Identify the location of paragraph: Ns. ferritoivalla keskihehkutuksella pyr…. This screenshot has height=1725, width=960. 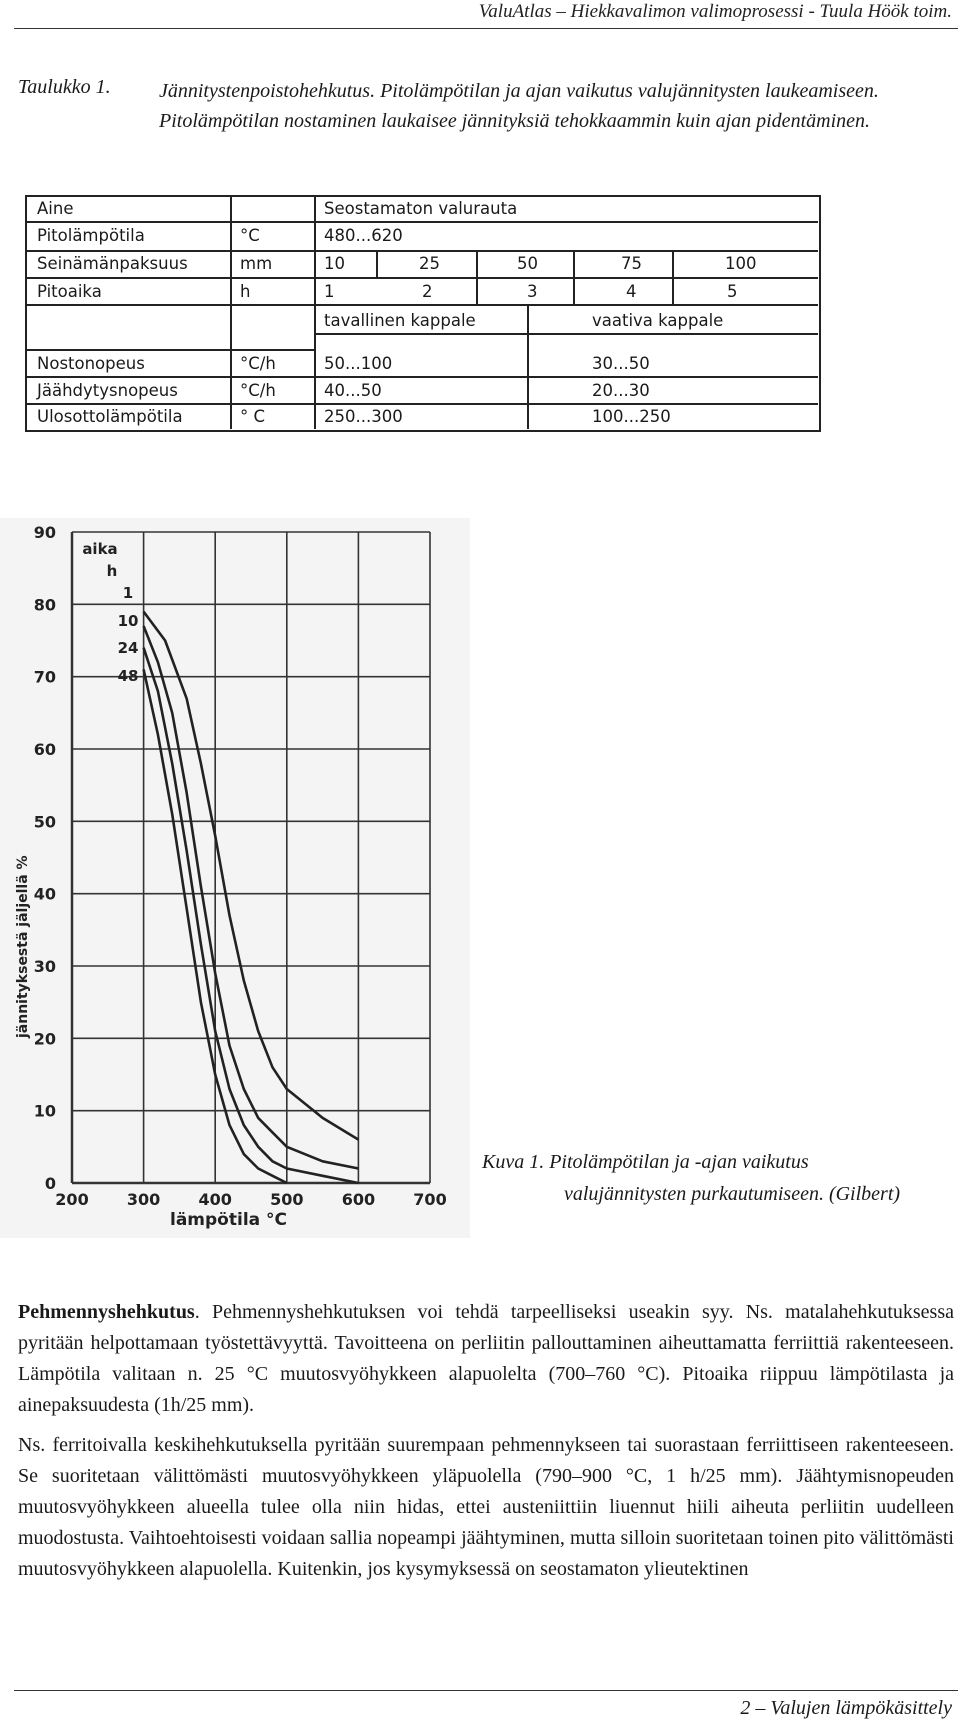
(486, 1507).